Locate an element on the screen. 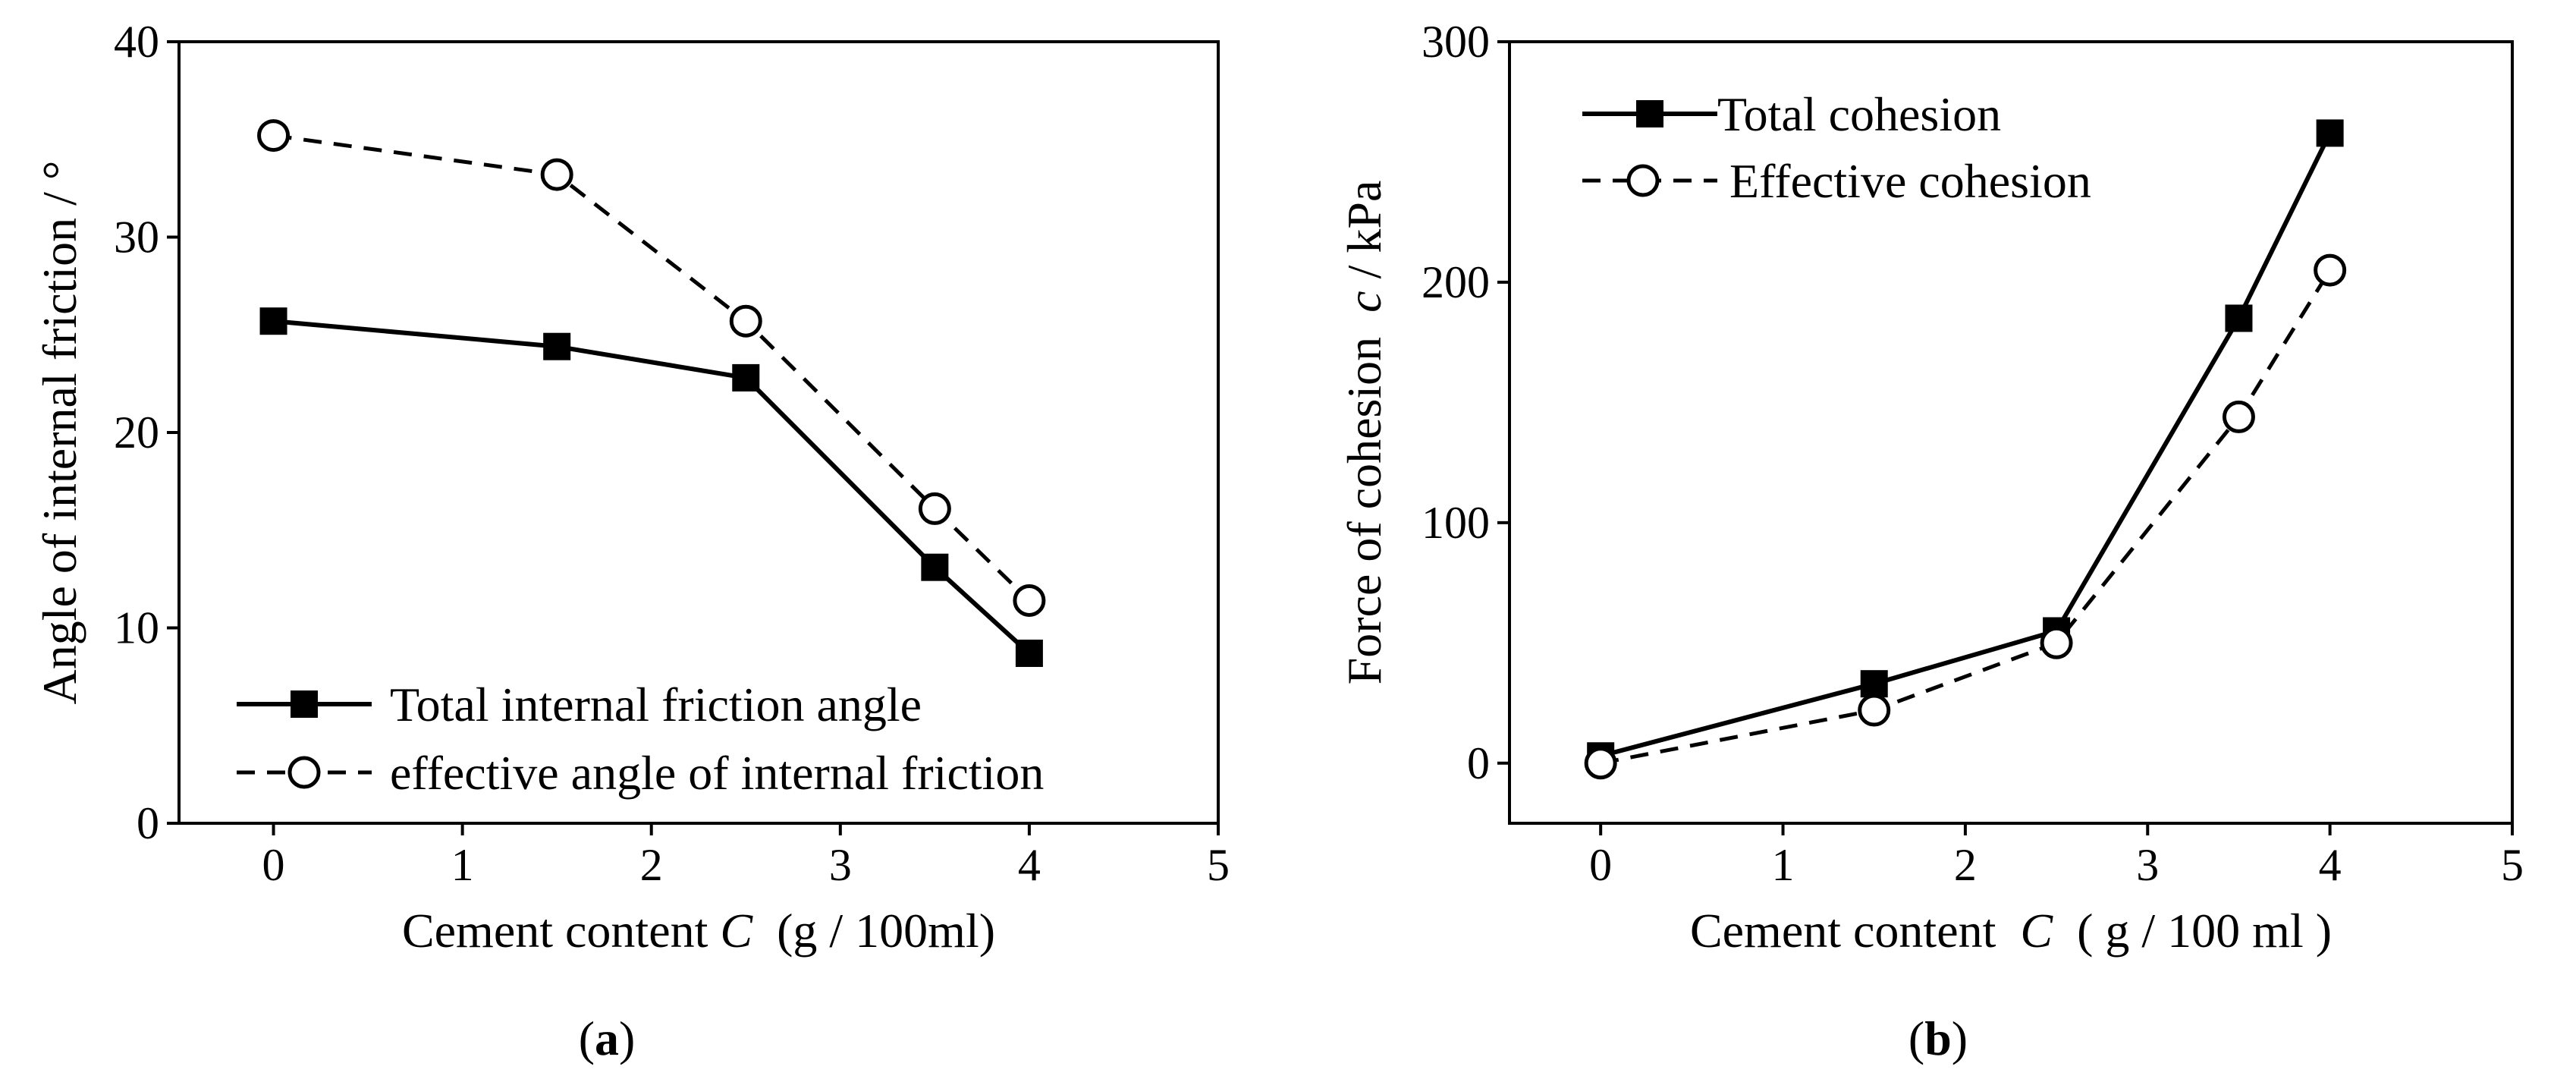  caption-a-label: a is located at coordinates (607, 1038).